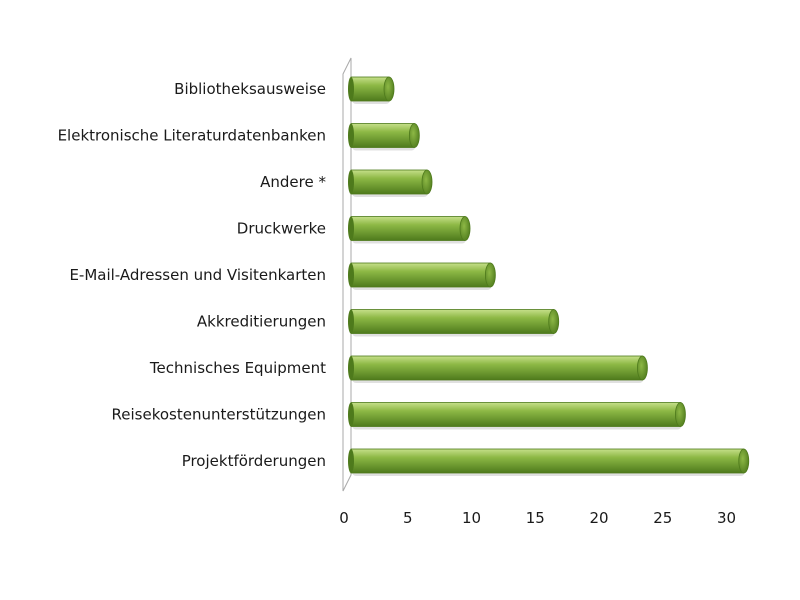 The width and height of the screenshot is (800, 600). Describe the element at coordinates (408, 518) in the screenshot. I see `x-tick-label: 5` at that location.